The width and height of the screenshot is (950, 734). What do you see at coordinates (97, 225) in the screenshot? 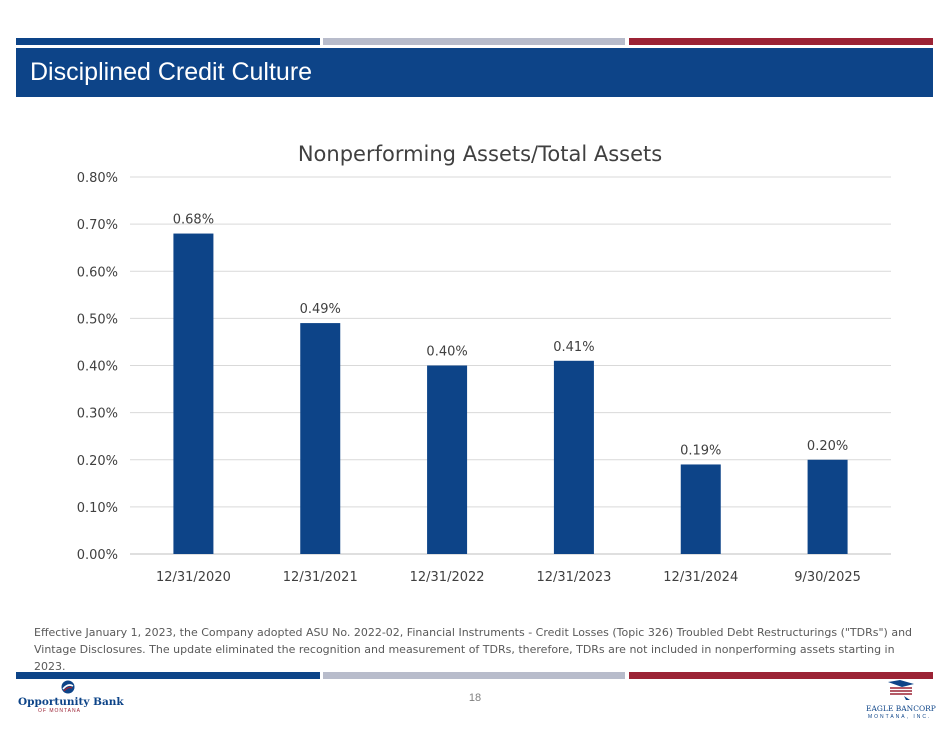
I see `y-tick-label: 0.70%` at bounding box center [97, 225].